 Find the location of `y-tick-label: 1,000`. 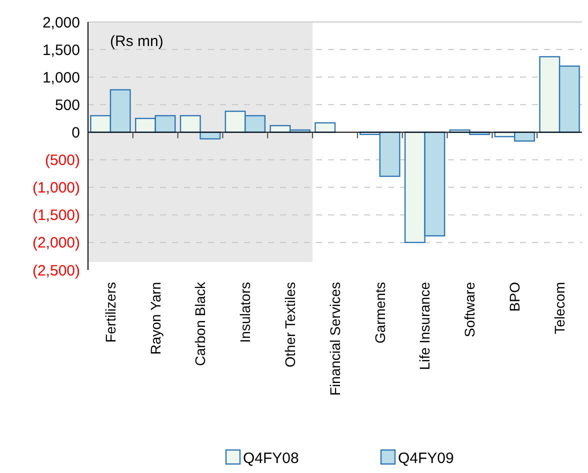

y-tick-label: 1,000 is located at coordinates (61, 77).